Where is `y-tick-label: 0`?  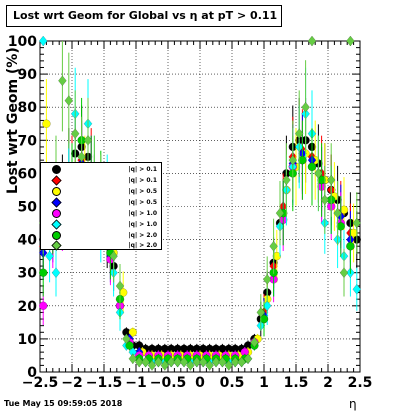
y-tick-label: 0 is located at coordinates (32, 373).